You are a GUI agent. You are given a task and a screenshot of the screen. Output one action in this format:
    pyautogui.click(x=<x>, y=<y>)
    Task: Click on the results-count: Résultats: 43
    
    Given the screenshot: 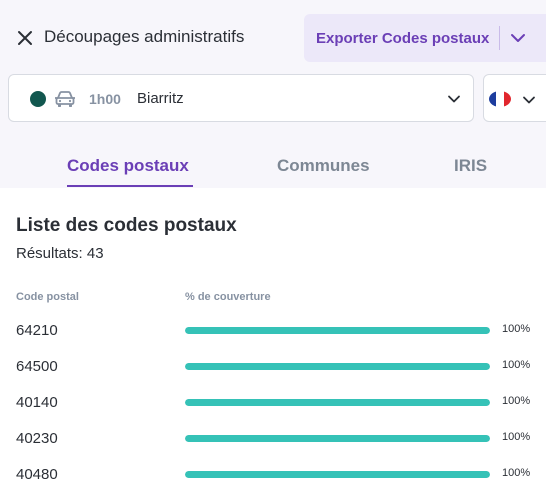 What is the action you would take?
    pyautogui.click(x=60, y=253)
    